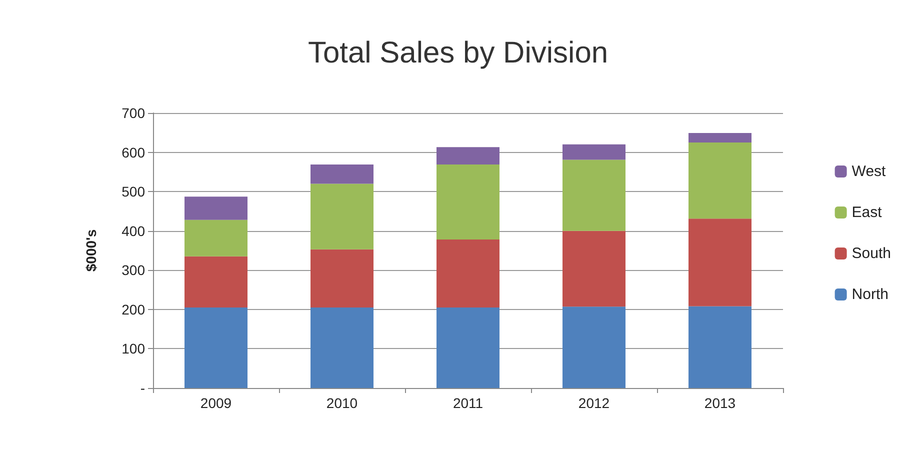  Describe the element at coordinates (342, 403) in the screenshot. I see `x-tick-label: 2010` at that location.